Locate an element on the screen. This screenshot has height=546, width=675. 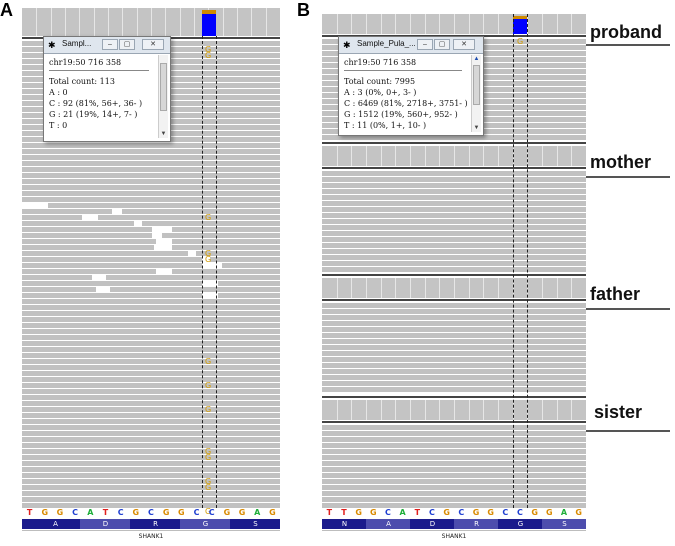
panel-a-popup-titlebar: ✱ Sampl... – ▢ ✕ is located at coordinates (107, 45).